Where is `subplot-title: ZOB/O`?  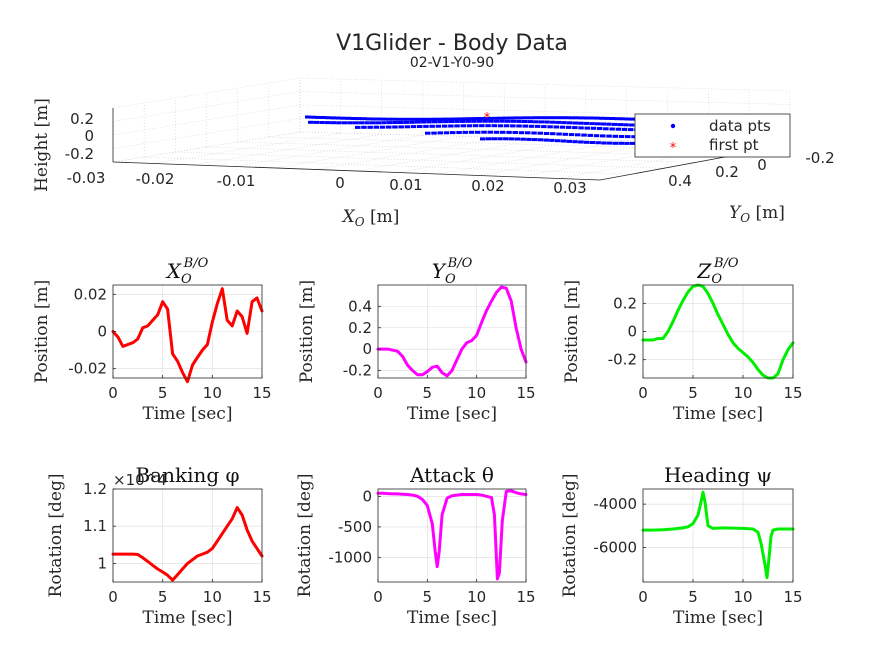
subplot-title: ZOB/O is located at coordinates (717, 271).